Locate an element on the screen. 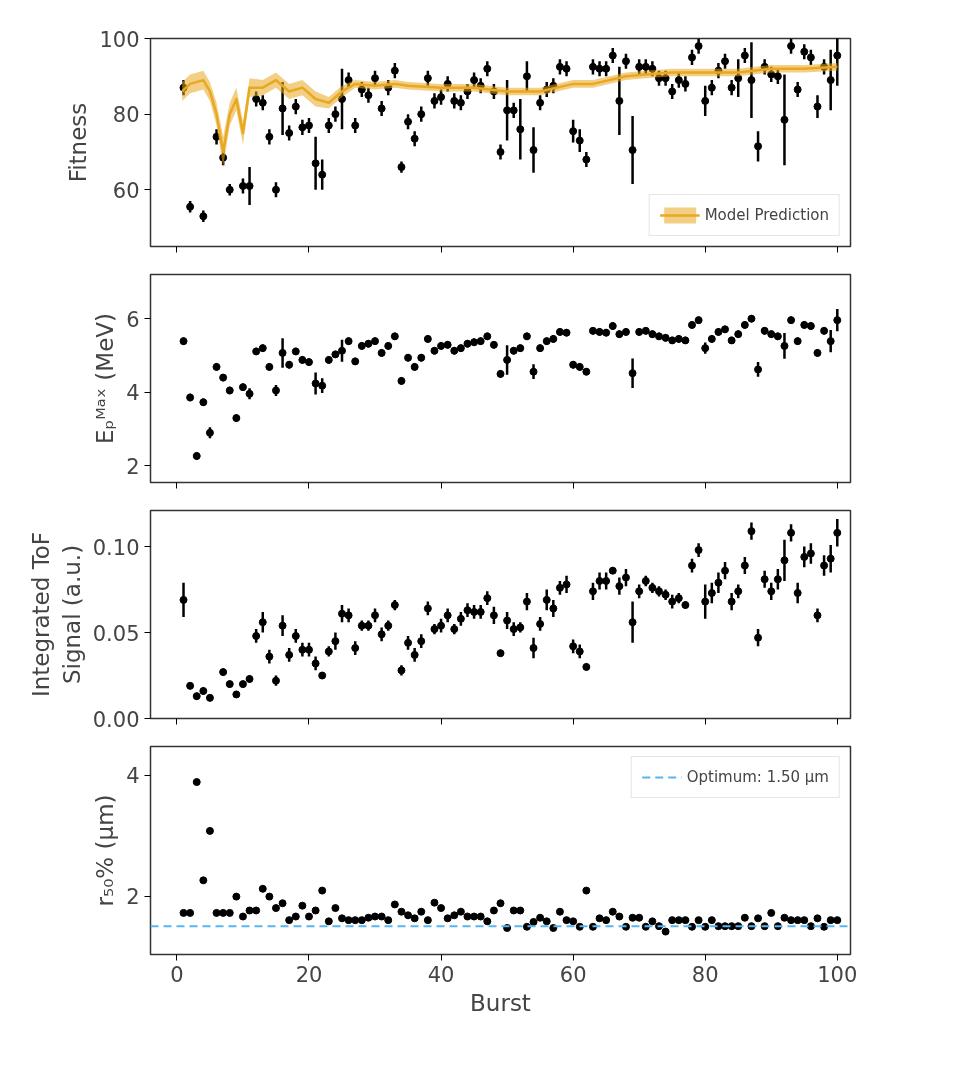 The image size is (969, 1069). y-axis-title: Fitness is located at coordinates (78, 142).